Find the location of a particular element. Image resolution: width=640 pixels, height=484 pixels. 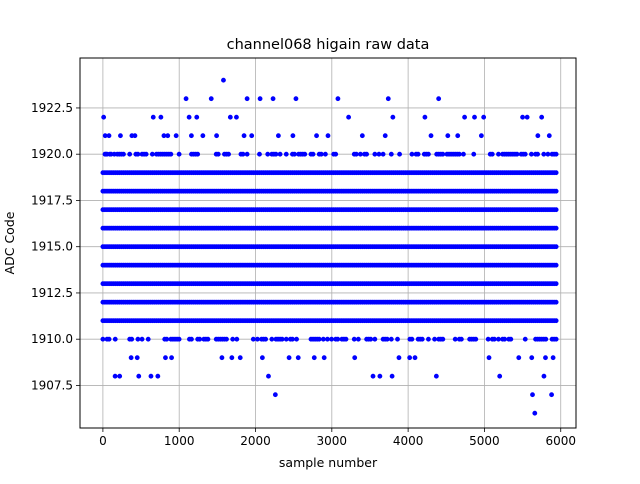

x-tick-label: 1000 is located at coordinates (179, 441).